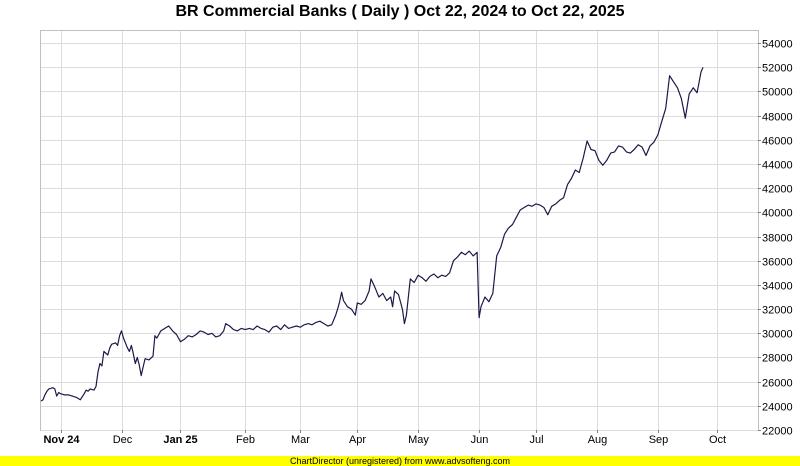 This screenshot has width=800, height=466. What do you see at coordinates (777, 166) in the screenshot?
I see `y-tick-label: 44000` at bounding box center [777, 166].